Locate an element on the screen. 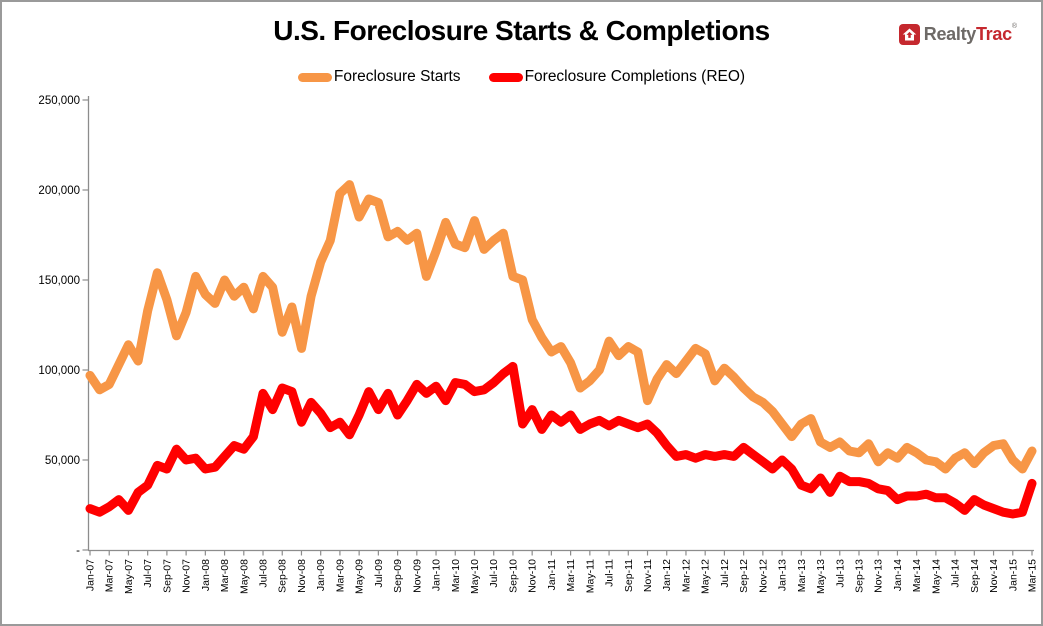 This screenshot has width=1043, height=626. x-tick-label: Mar-14 is located at coordinates (917, 575).